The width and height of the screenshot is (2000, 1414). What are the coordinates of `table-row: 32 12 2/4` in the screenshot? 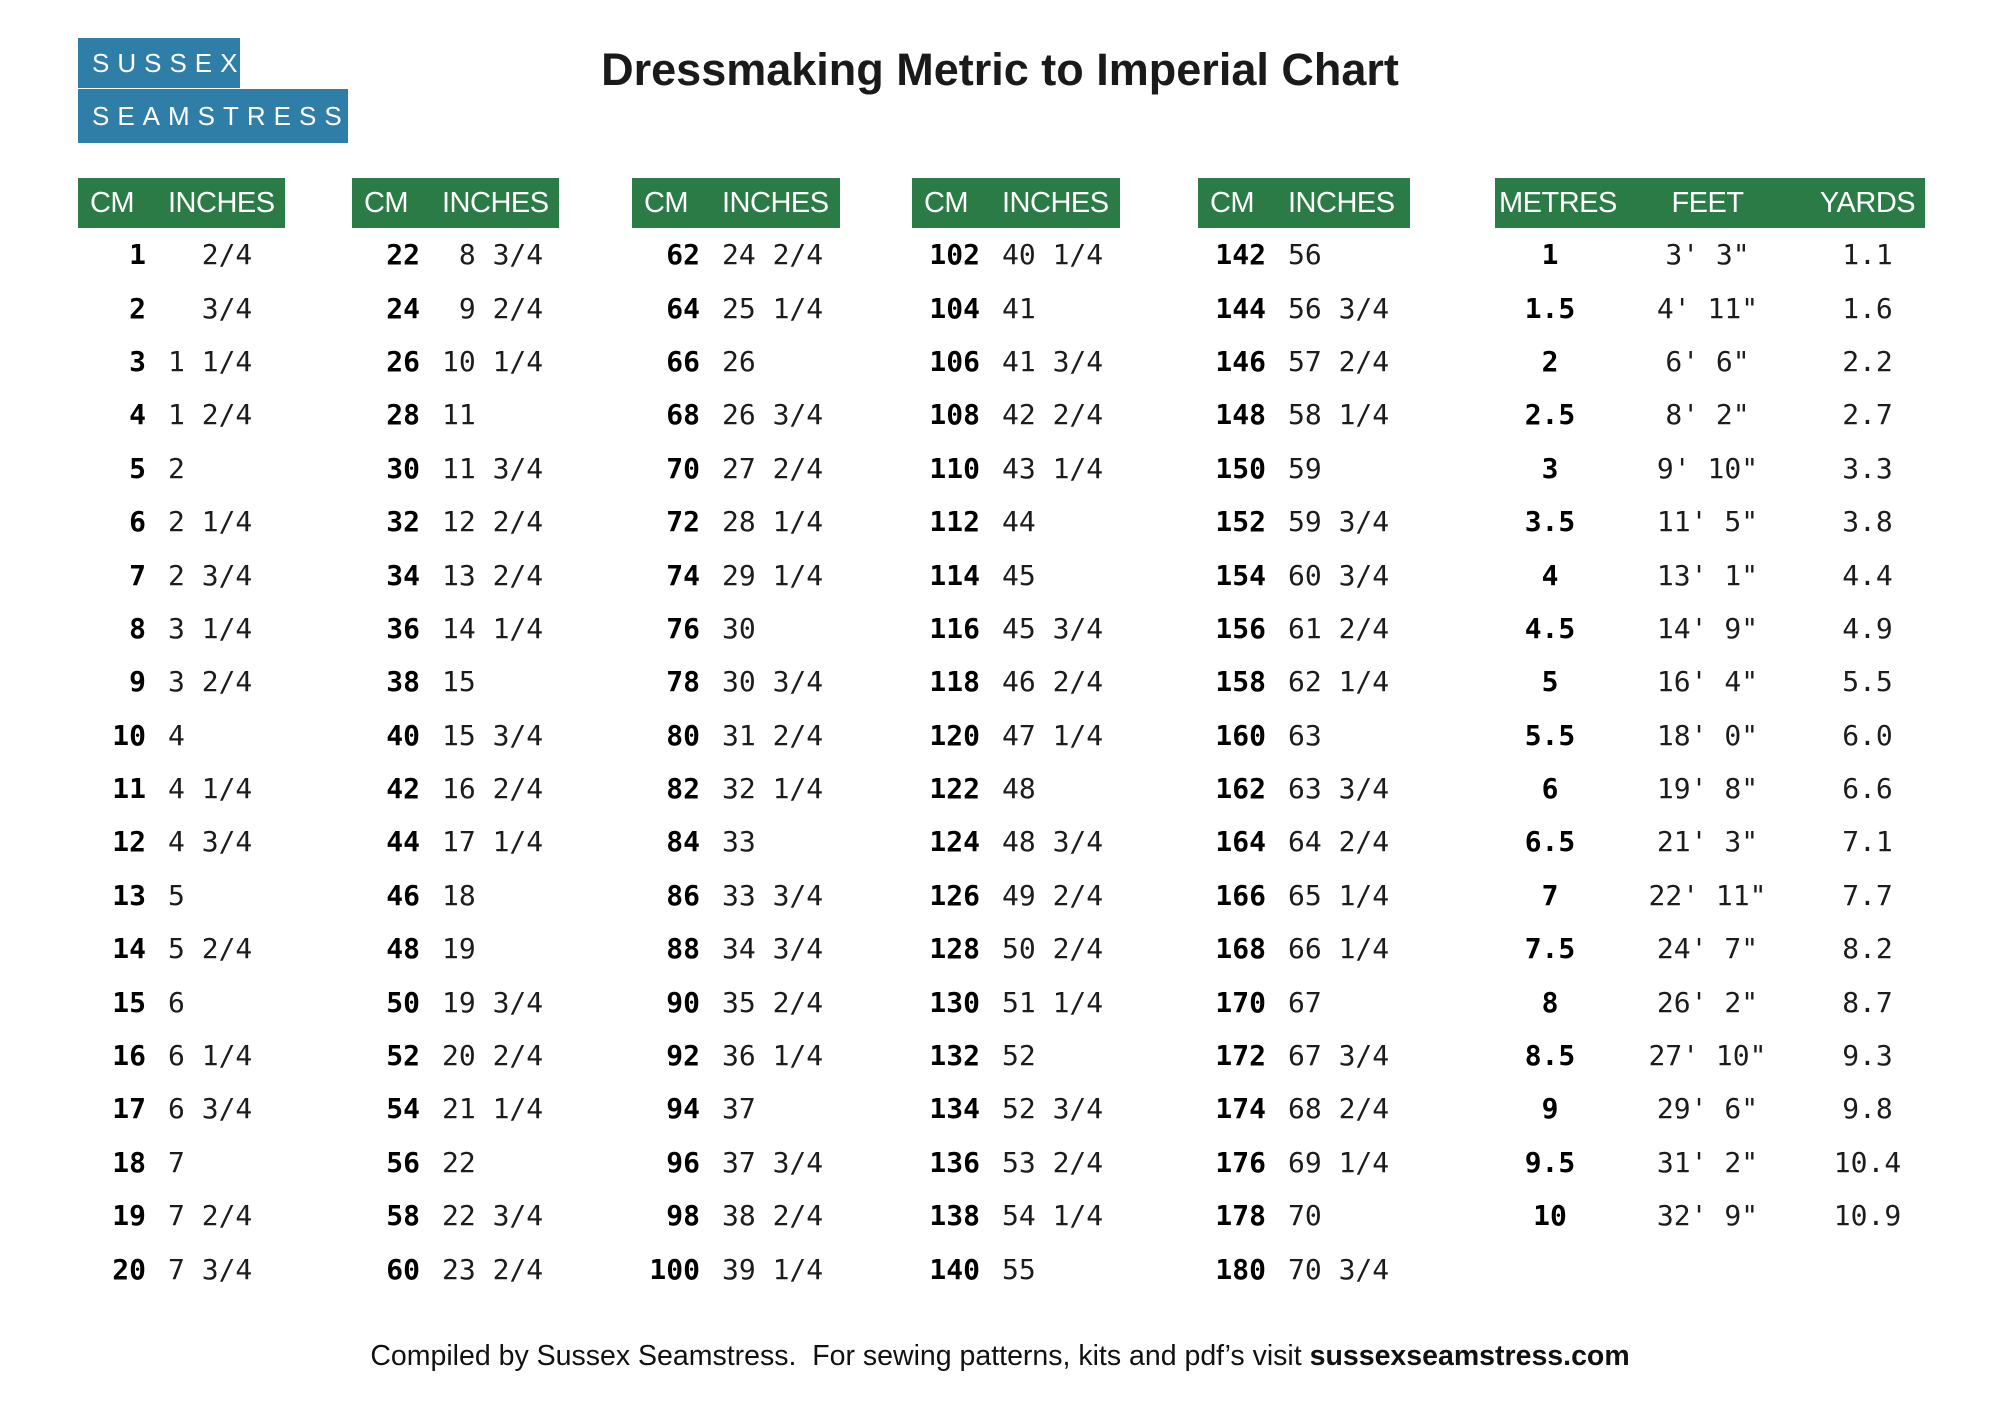 It's located at (455, 521).